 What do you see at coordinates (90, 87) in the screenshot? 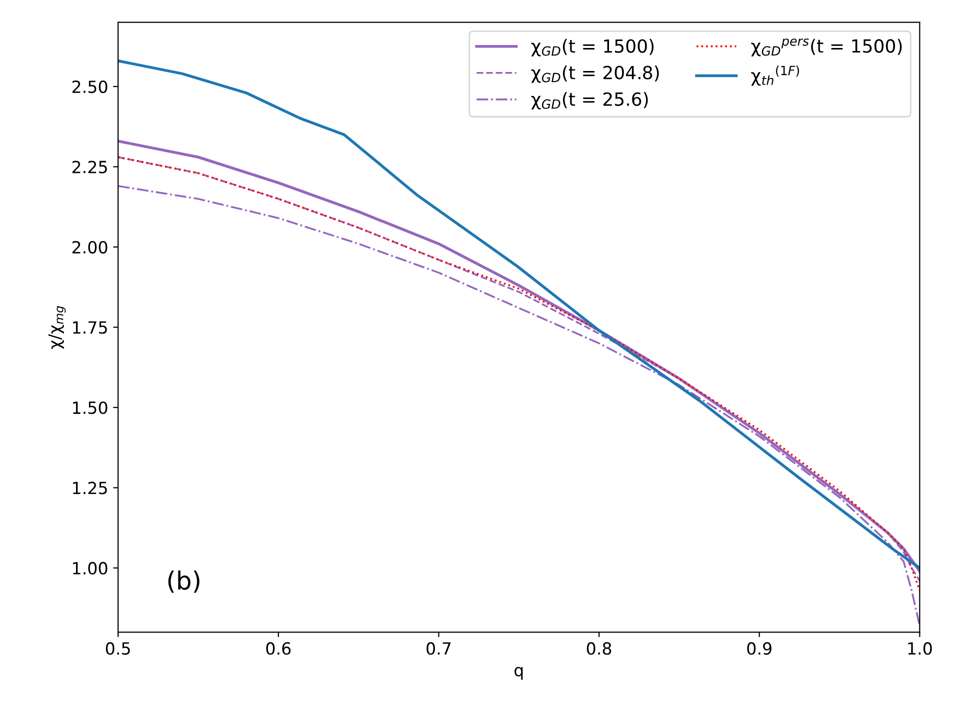
I see `y-tick-label: 2.50` at bounding box center [90, 87].